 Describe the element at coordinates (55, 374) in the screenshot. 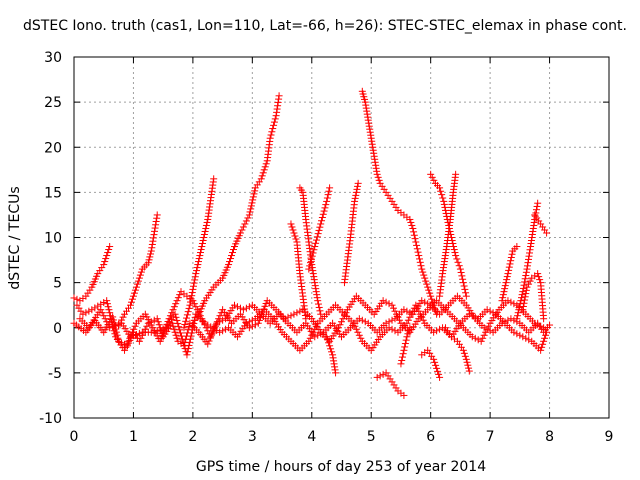

I see `y-tick-label: -5` at that location.